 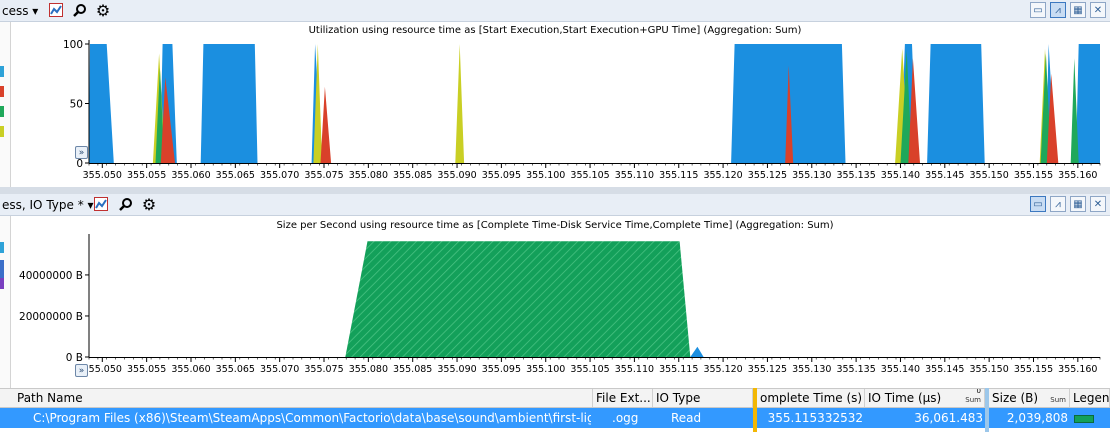 I want to click on y-tick-label: 100, so click(x=73, y=45).